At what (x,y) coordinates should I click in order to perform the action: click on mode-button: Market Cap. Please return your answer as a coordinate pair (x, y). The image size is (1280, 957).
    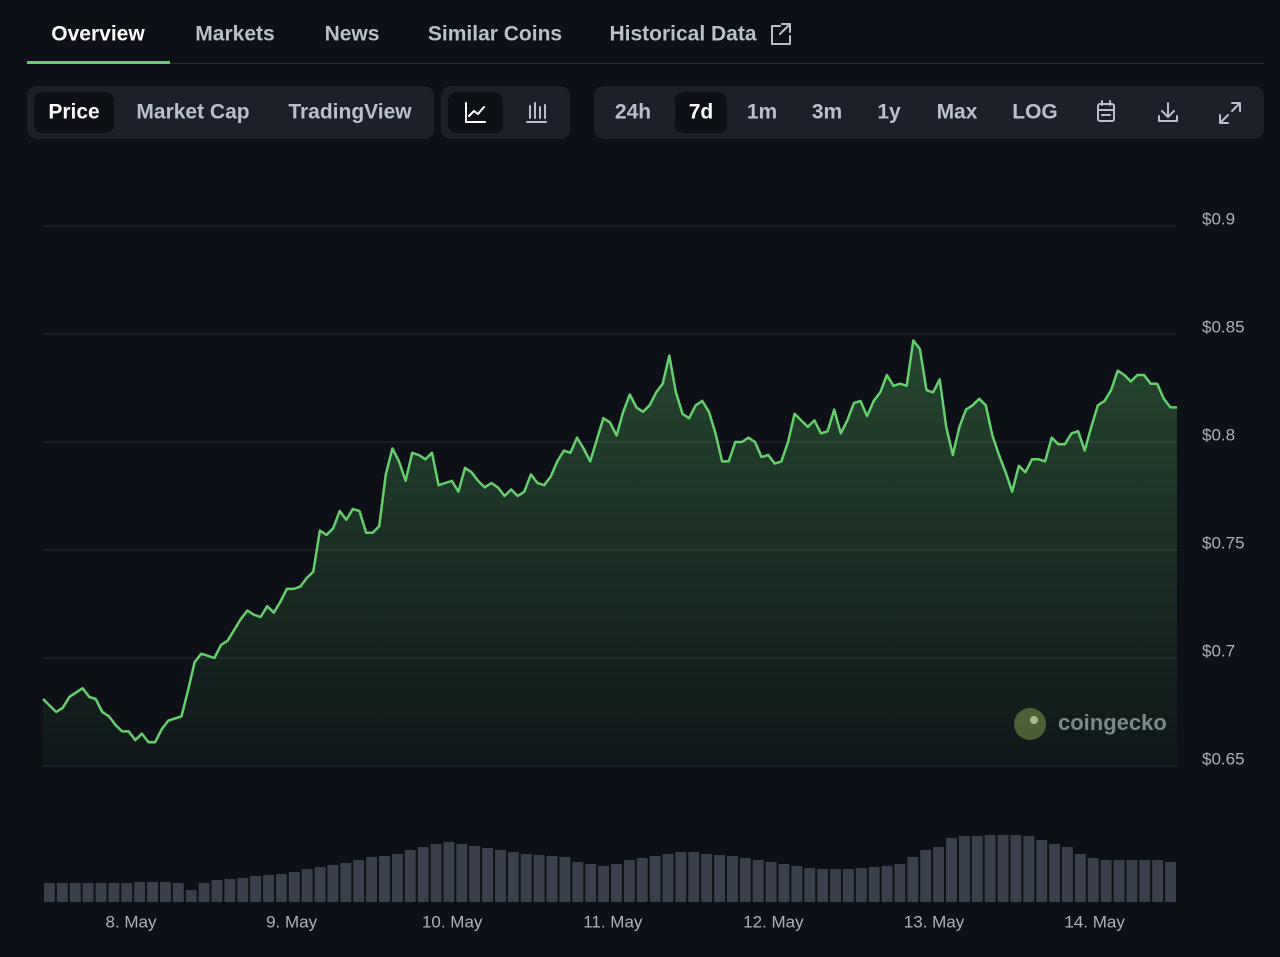
    Looking at the image, I should click on (192, 112).